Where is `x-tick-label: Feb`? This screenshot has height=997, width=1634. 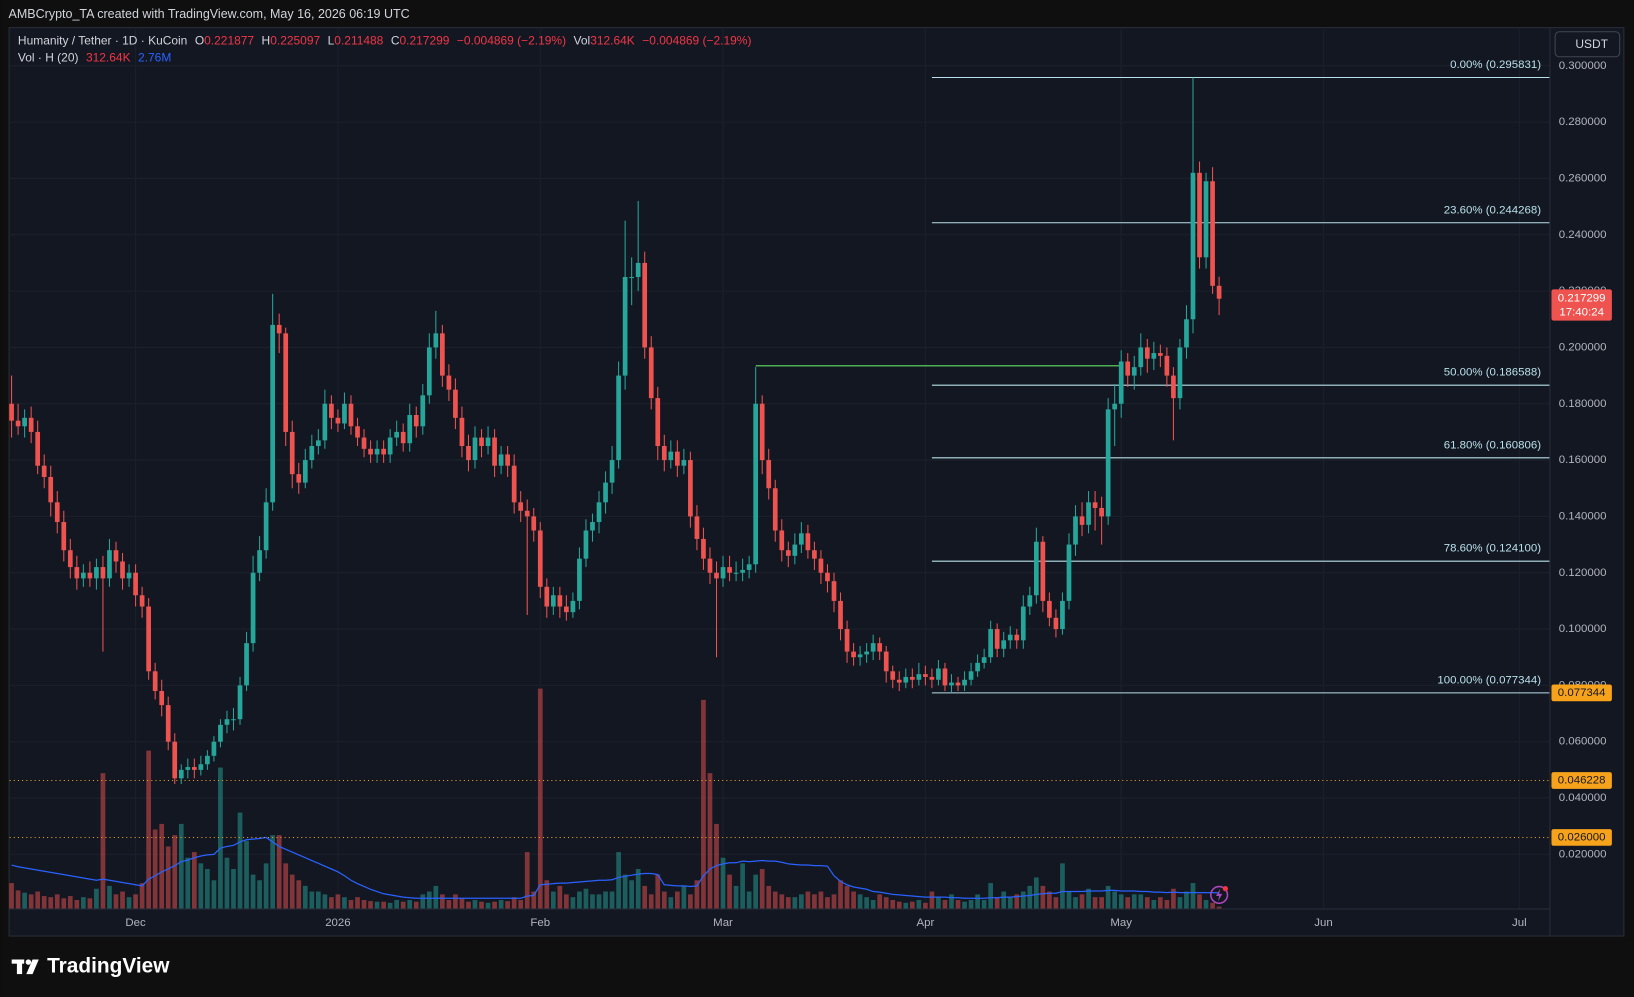 x-tick-label: Feb is located at coordinates (540, 923).